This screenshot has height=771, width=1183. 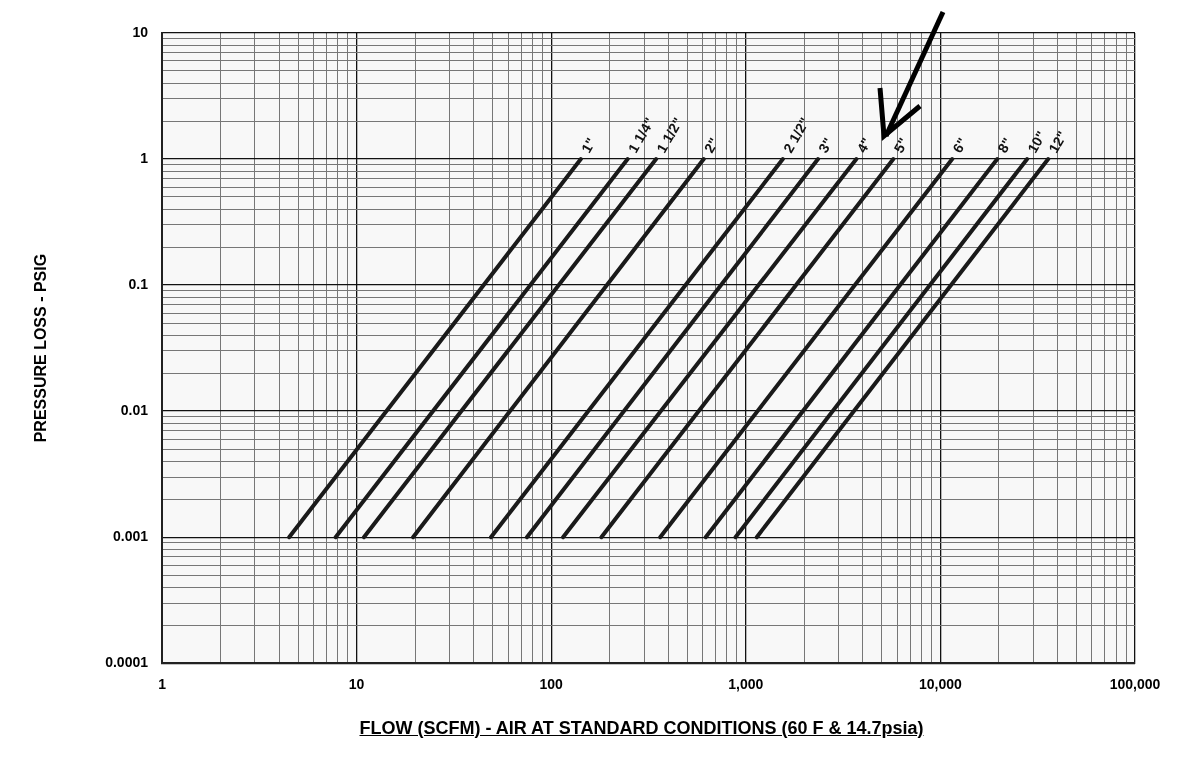 What do you see at coordinates (1005, 145) in the screenshot?
I see `text: 8"` at bounding box center [1005, 145].